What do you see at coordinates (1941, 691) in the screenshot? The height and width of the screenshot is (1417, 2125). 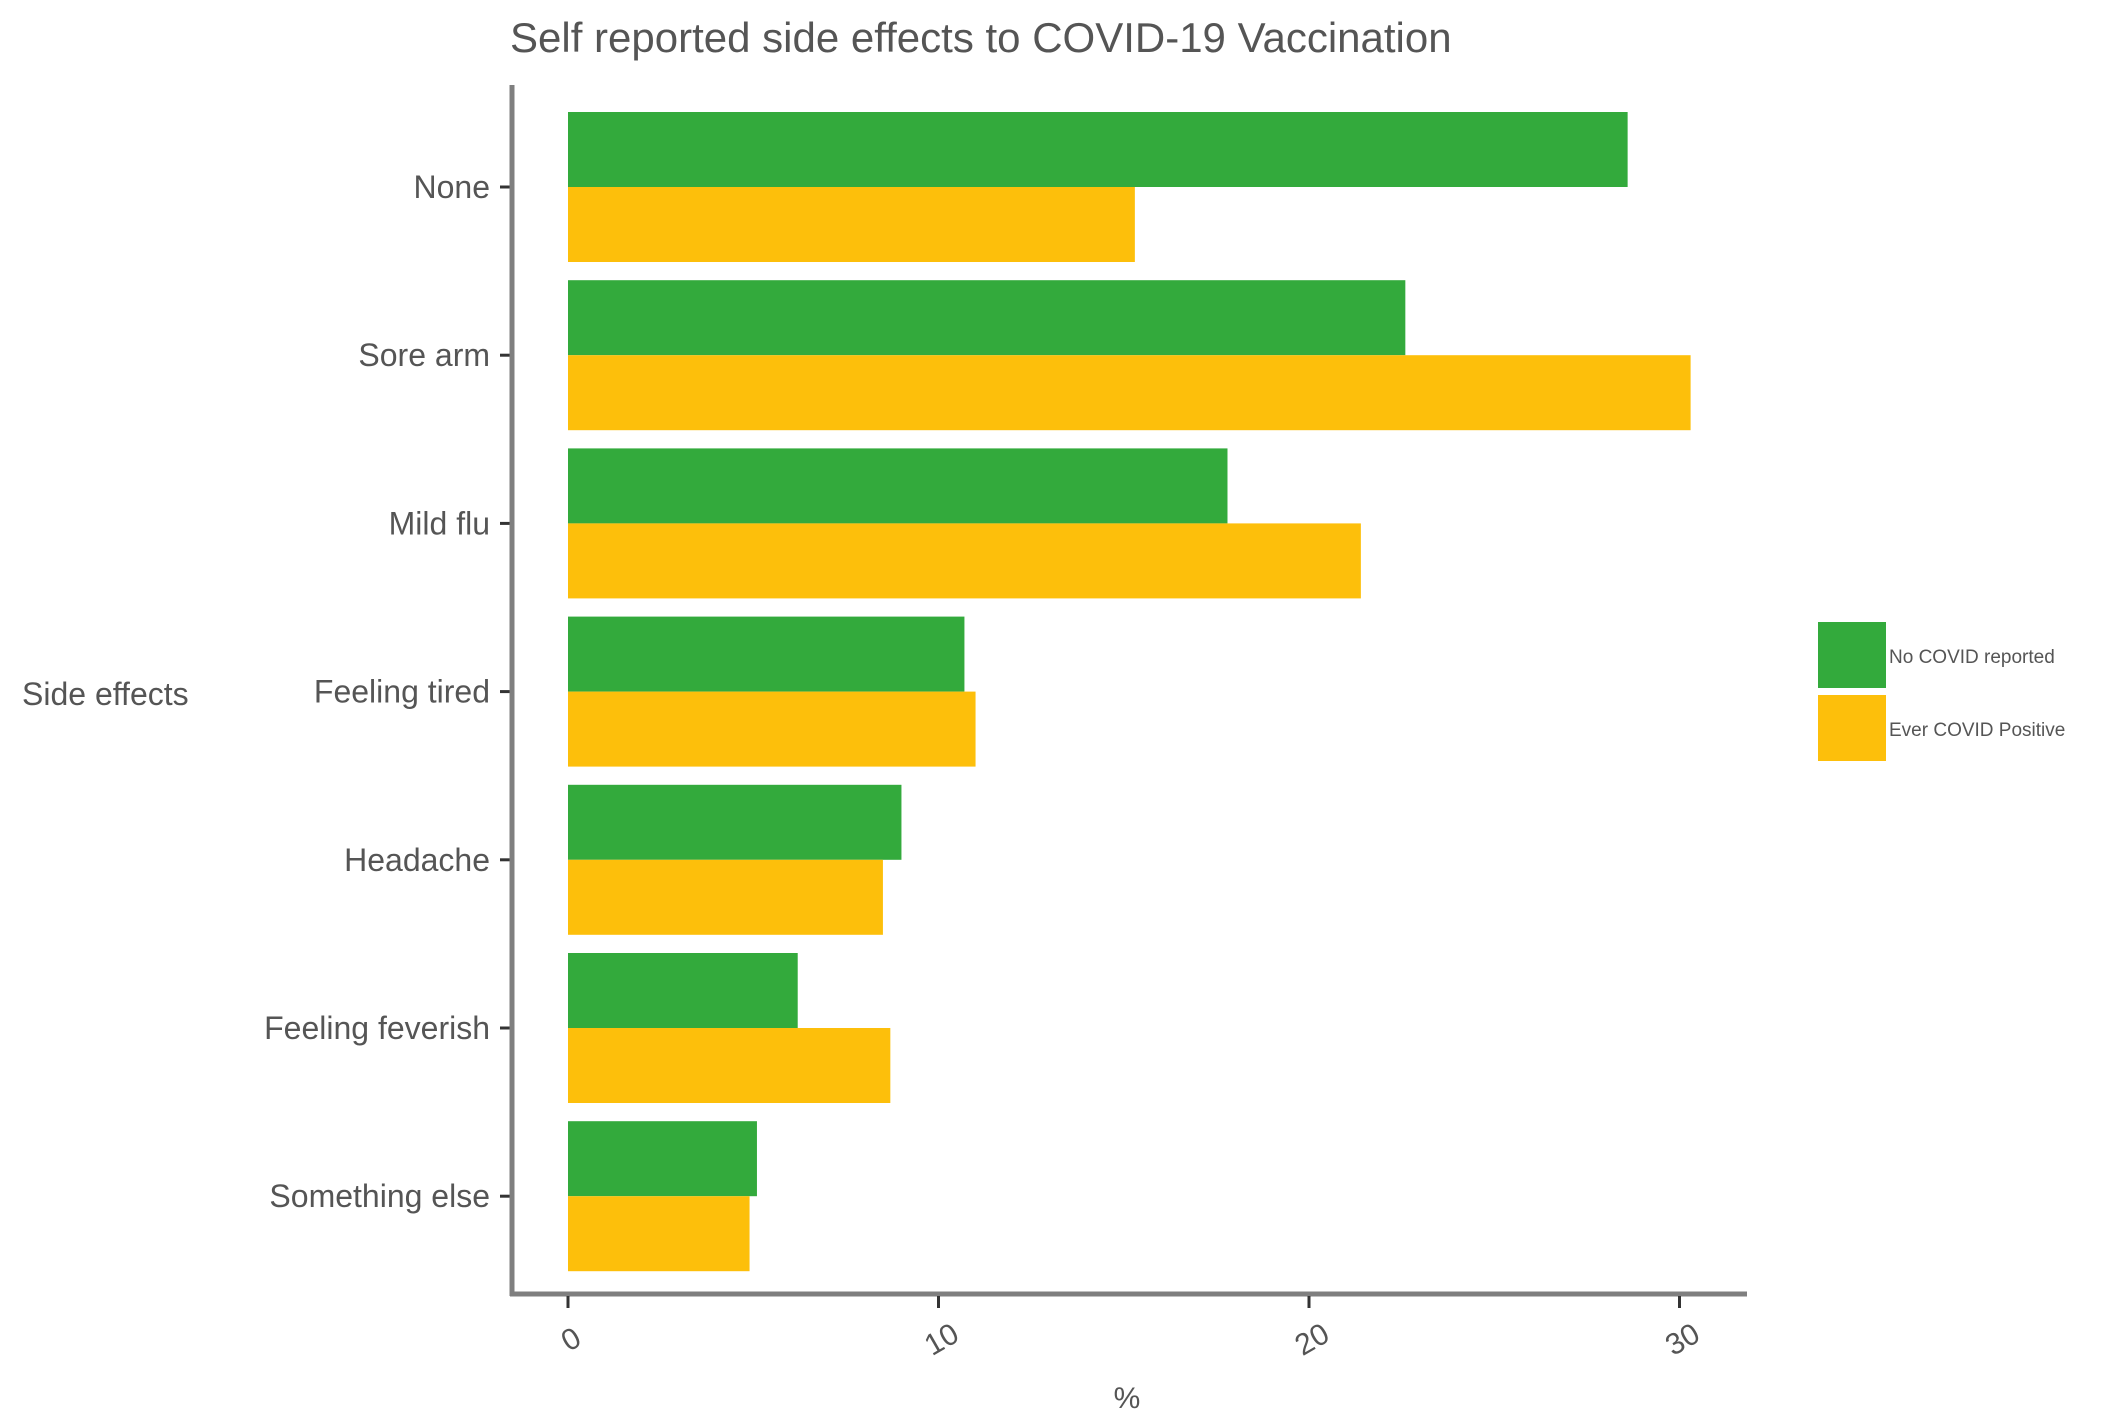 I see `legend: No COVID reported Ever COVID Positive` at bounding box center [1941, 691].